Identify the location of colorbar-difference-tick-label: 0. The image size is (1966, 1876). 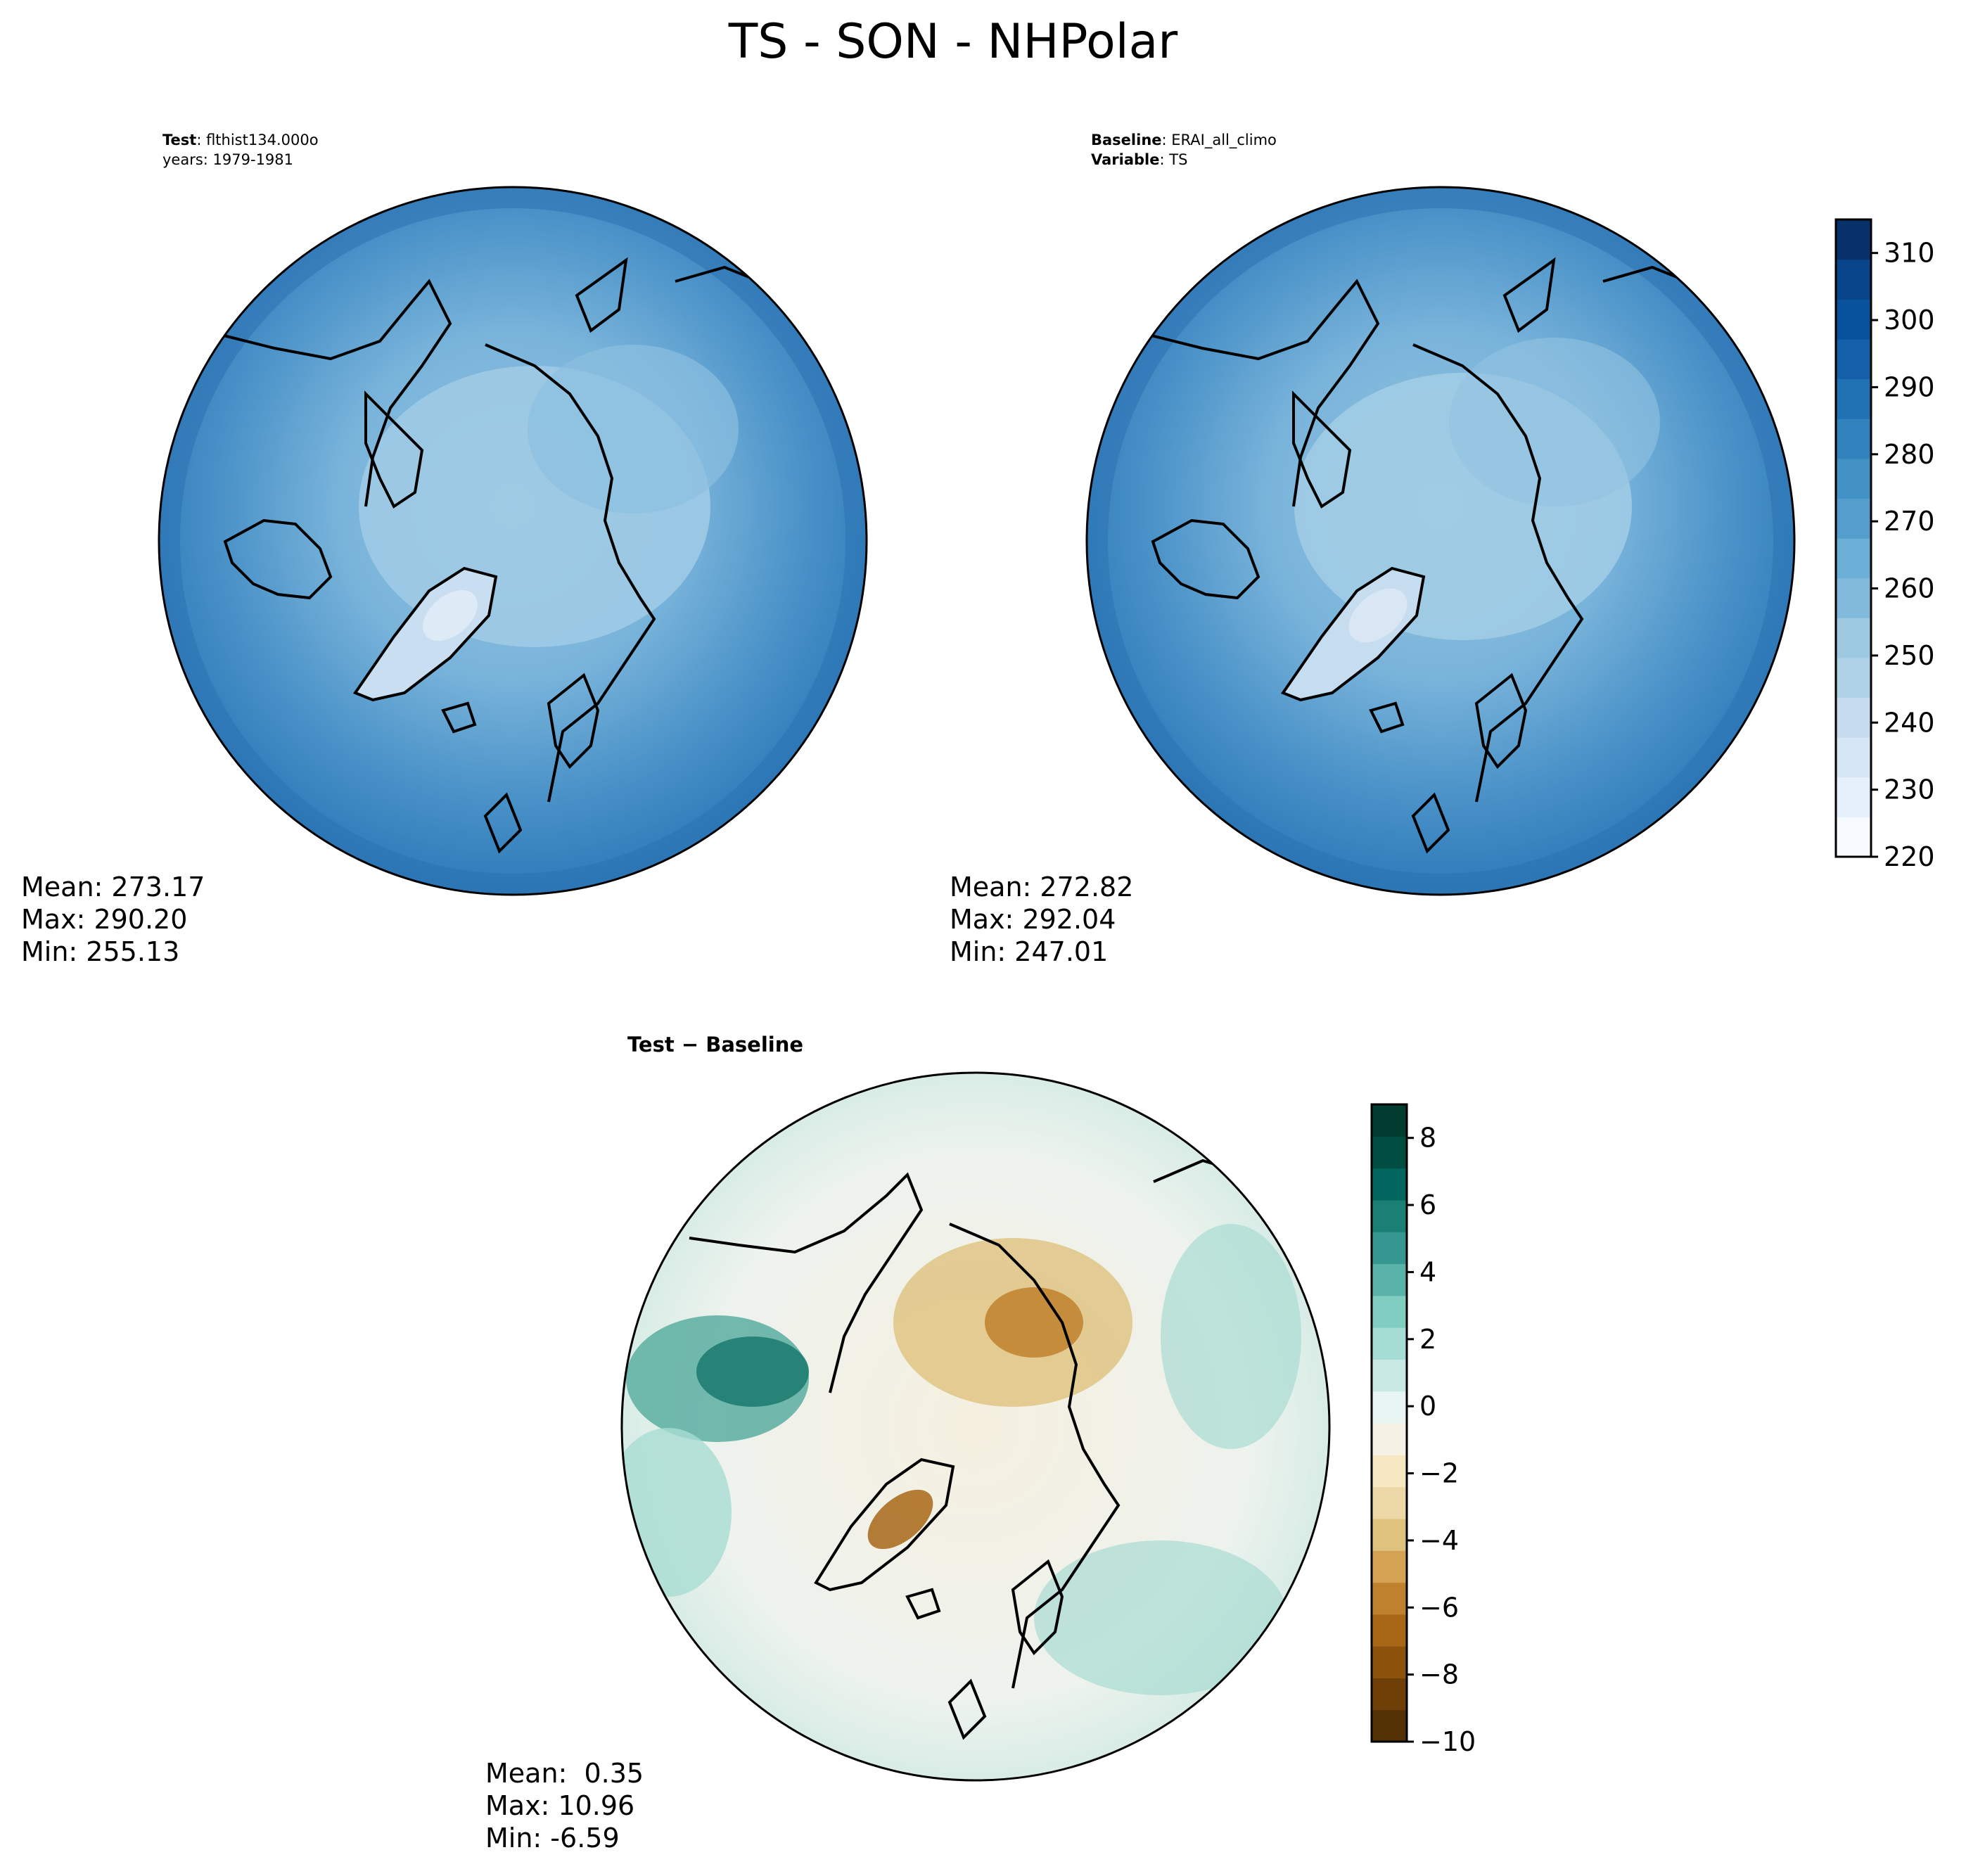
(1427, 1406).